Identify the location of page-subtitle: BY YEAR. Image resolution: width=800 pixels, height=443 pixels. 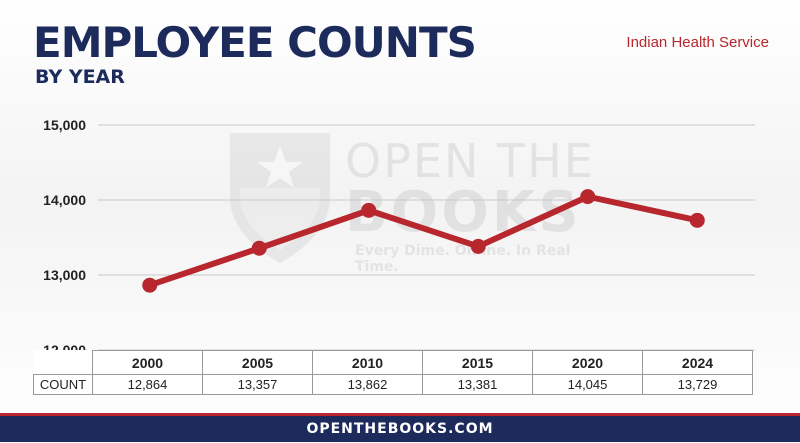
(80, 77).